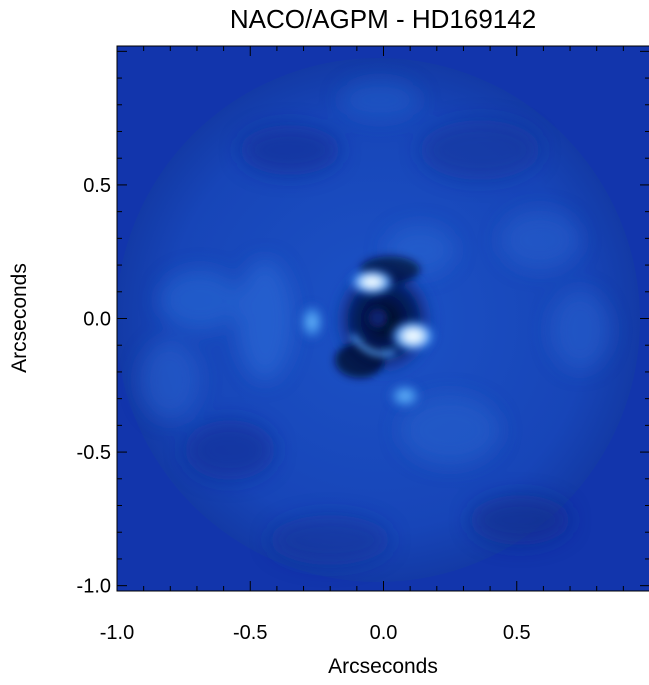  What do you see at coordinates (117, 633) in the screenshot?
I see `x-tick-label: -1.0` at bounding box center [117, 633].